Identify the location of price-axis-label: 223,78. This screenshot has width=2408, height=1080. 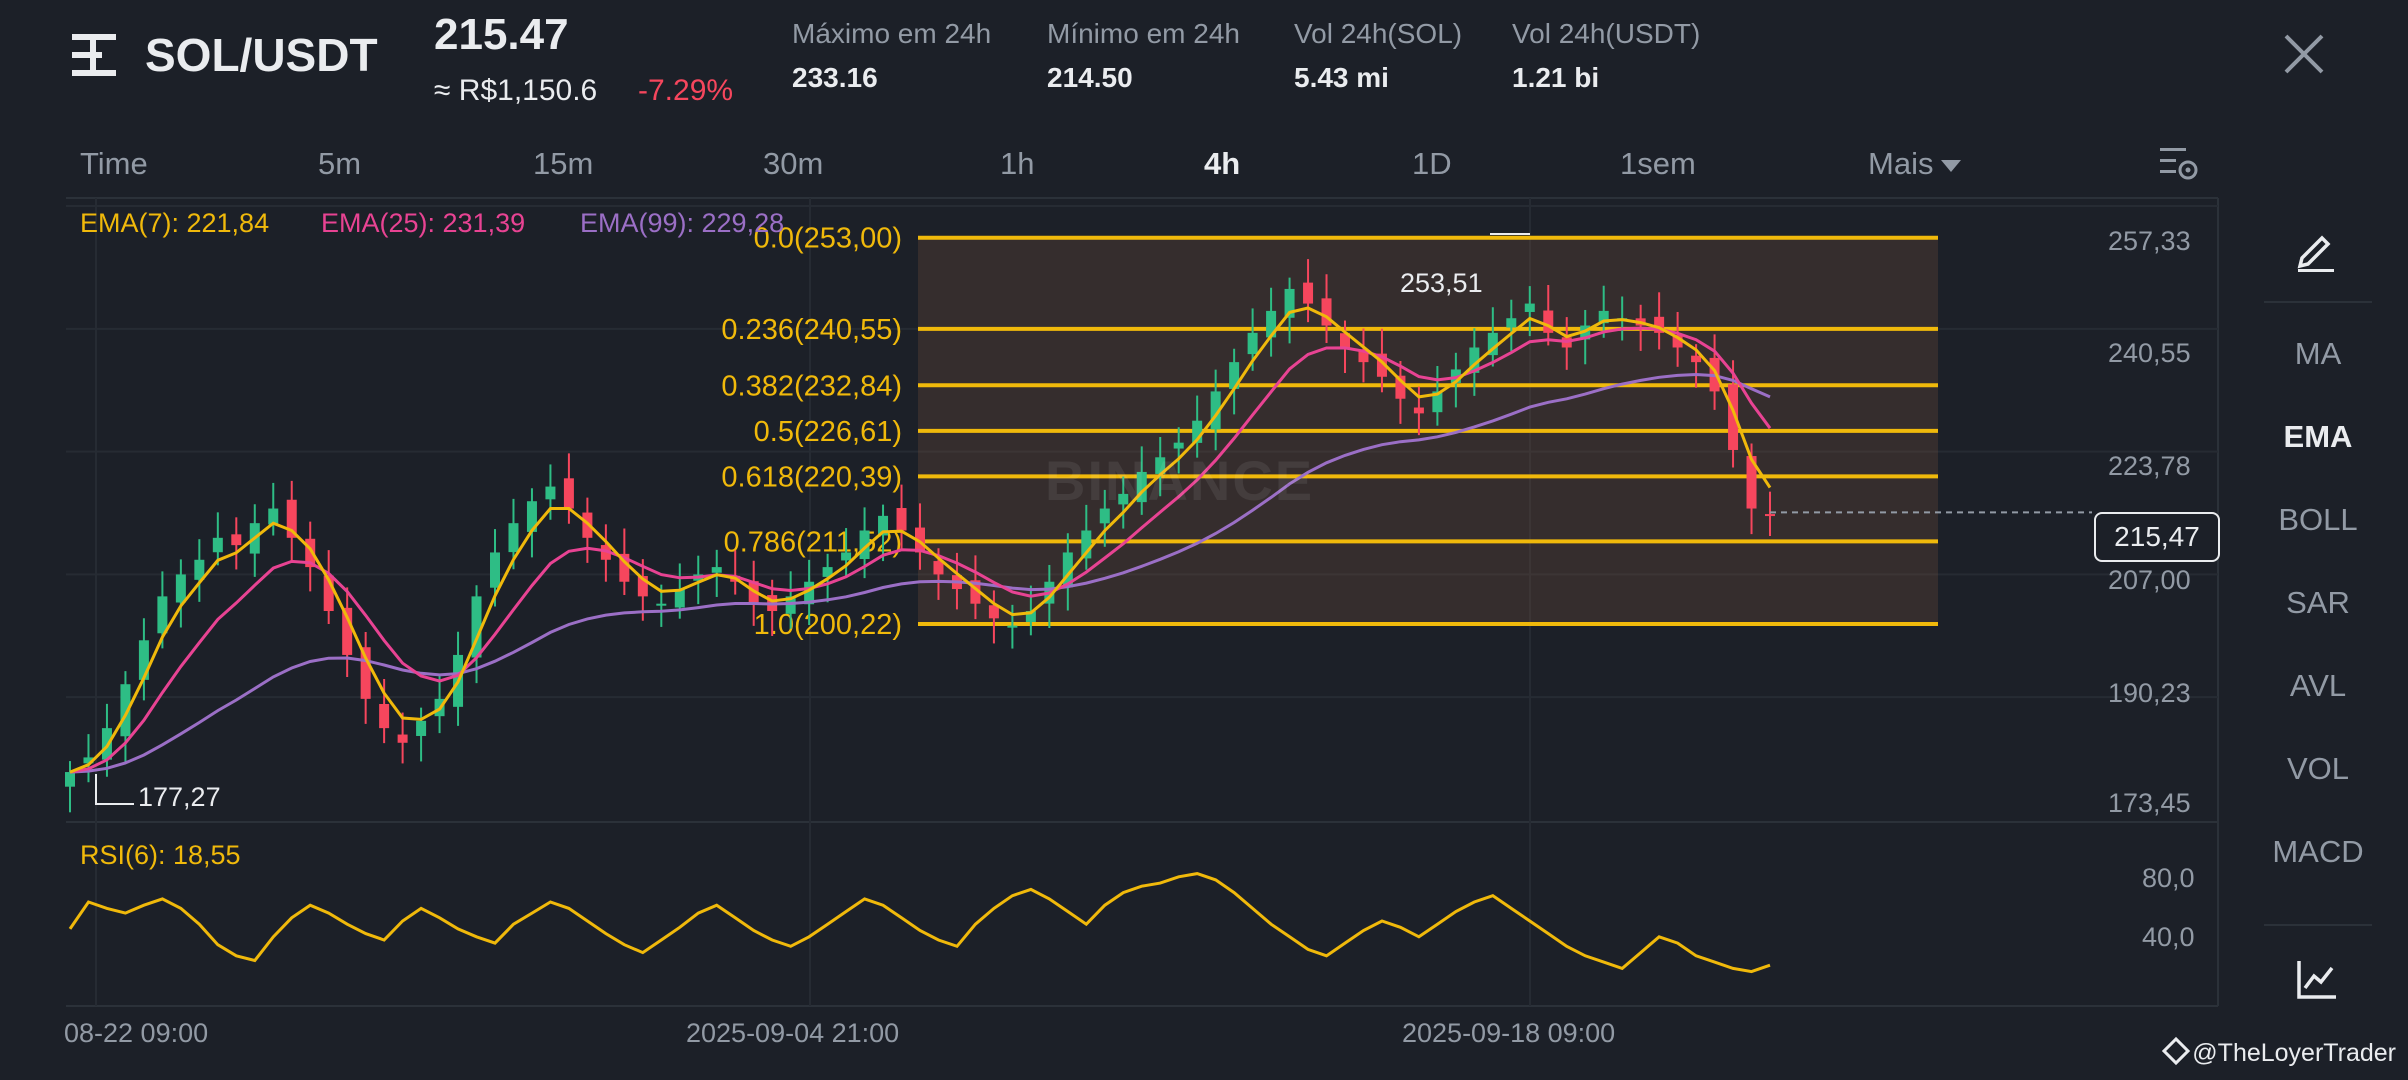
(2149, 466).